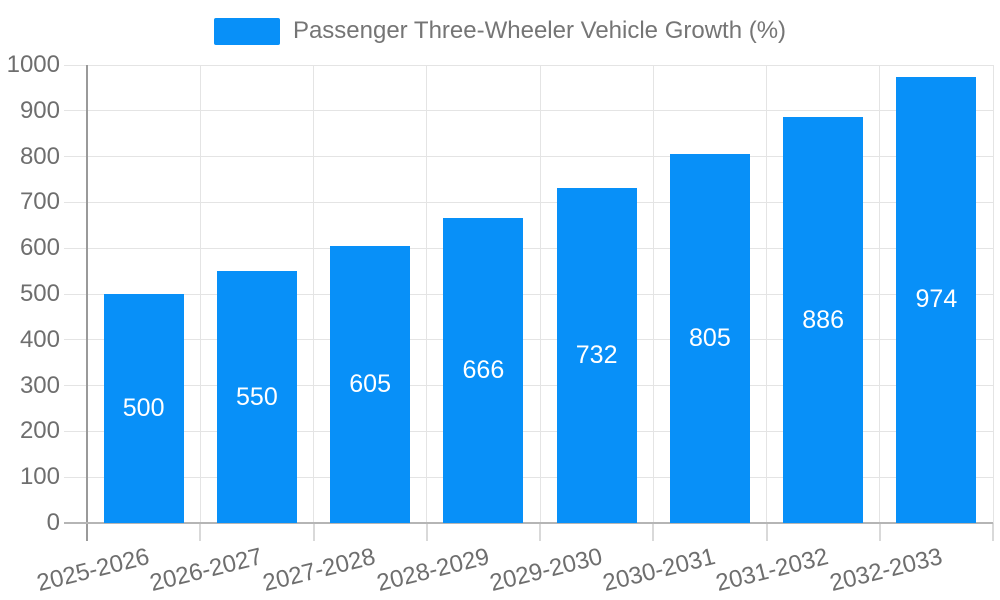 The width and height of the screenshot is (1000, 600). Describe the element at coordinates (87, 294) in the screenshot. I see `y-axis-line` at that location.